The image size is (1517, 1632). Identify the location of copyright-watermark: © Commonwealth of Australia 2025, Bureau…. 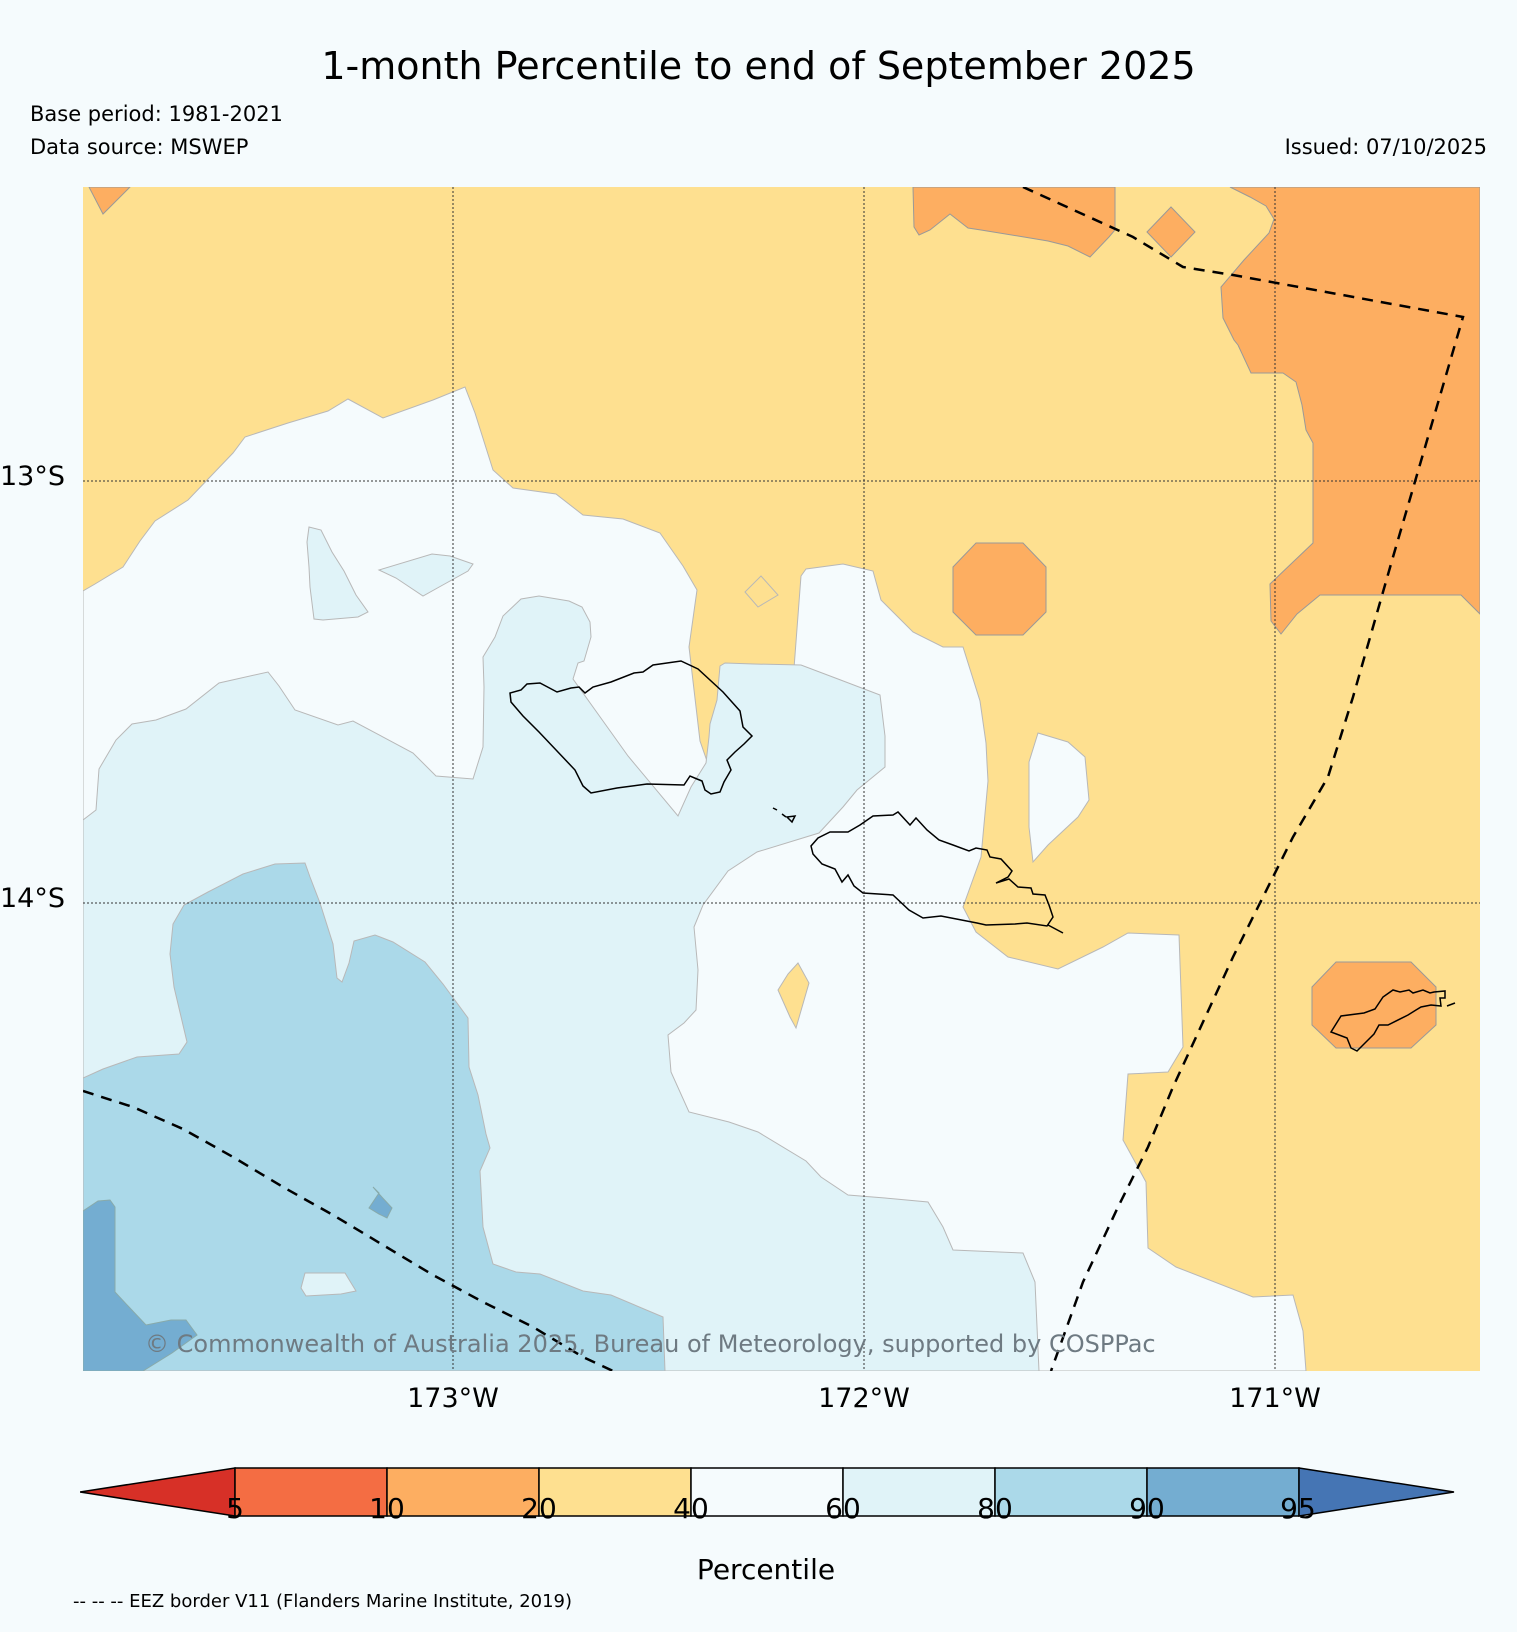
(650, 1344).